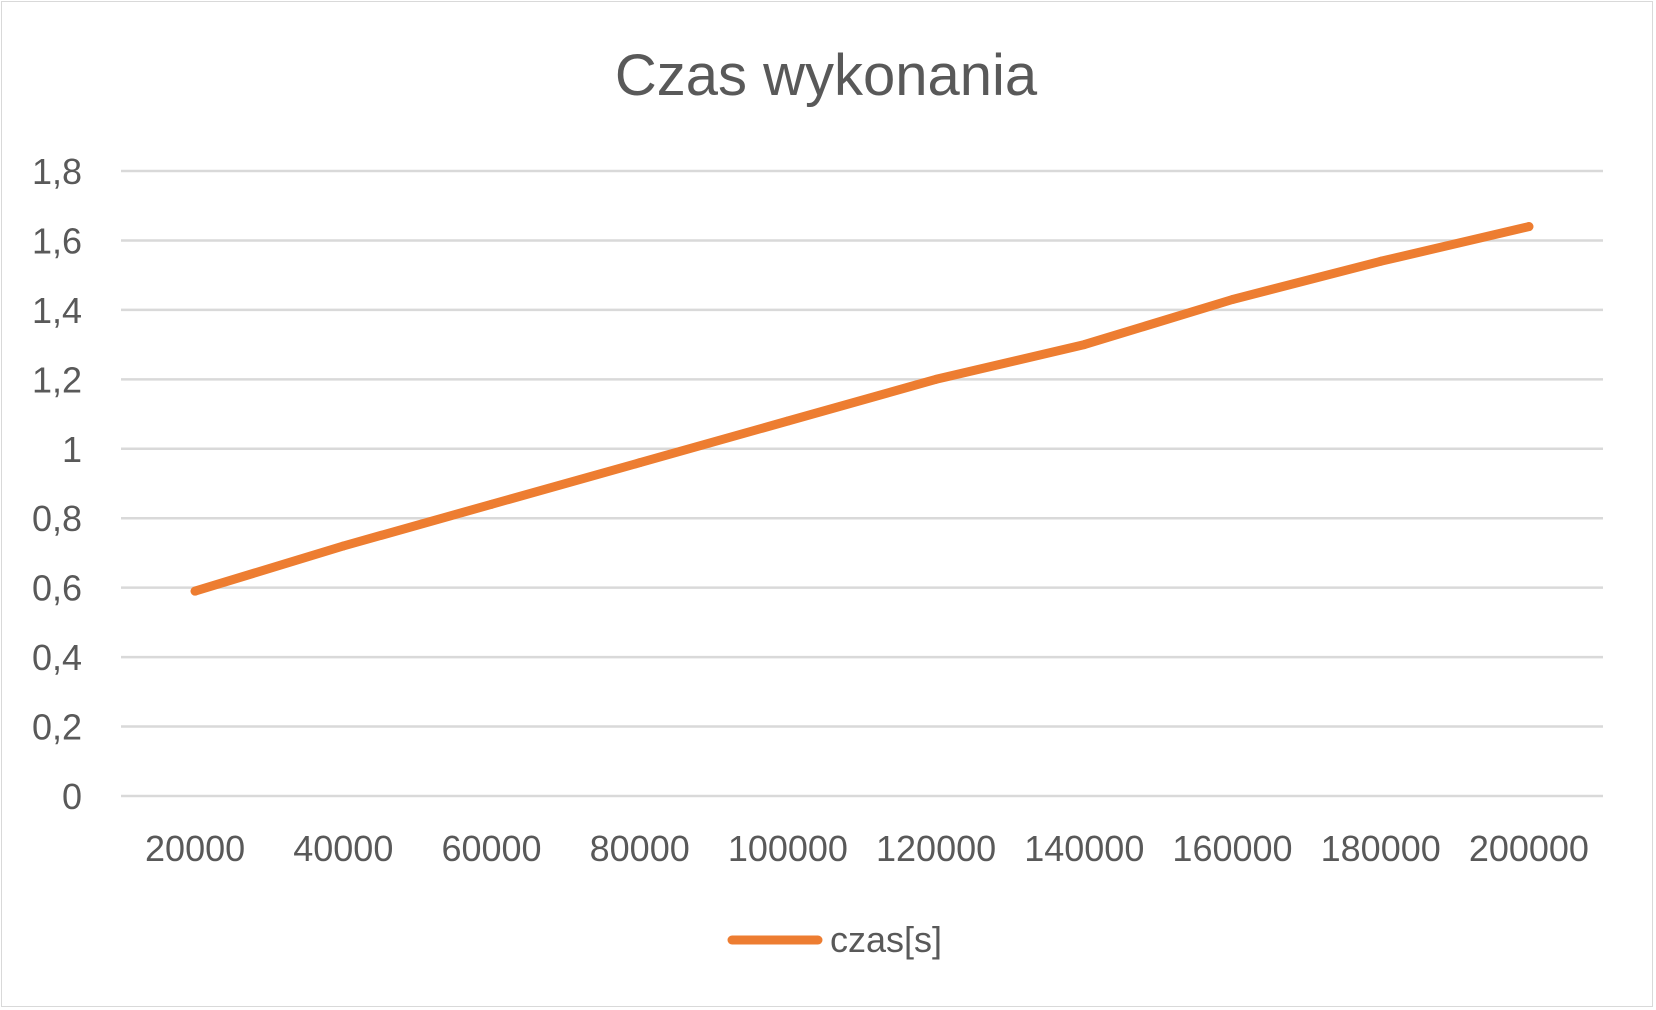  I want to click on x-tick-label: 160000, so click(1232, 848).